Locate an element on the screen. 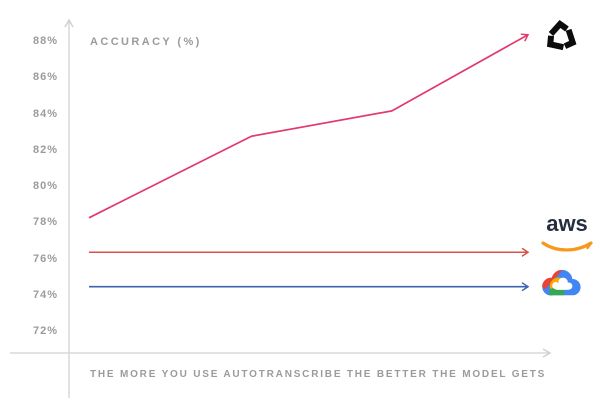 The width and height of the screenshot is (600, 418). google-cloud-logo-icon is located at coordinates (561, 282).